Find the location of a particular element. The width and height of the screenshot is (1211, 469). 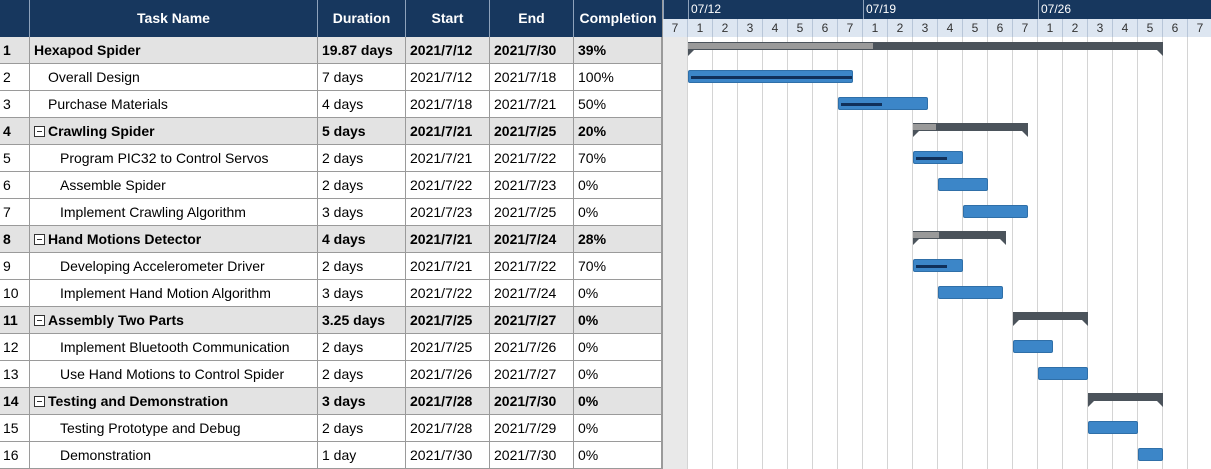

end-cell: 2021/7/21 is located at coordinates (532, 104).